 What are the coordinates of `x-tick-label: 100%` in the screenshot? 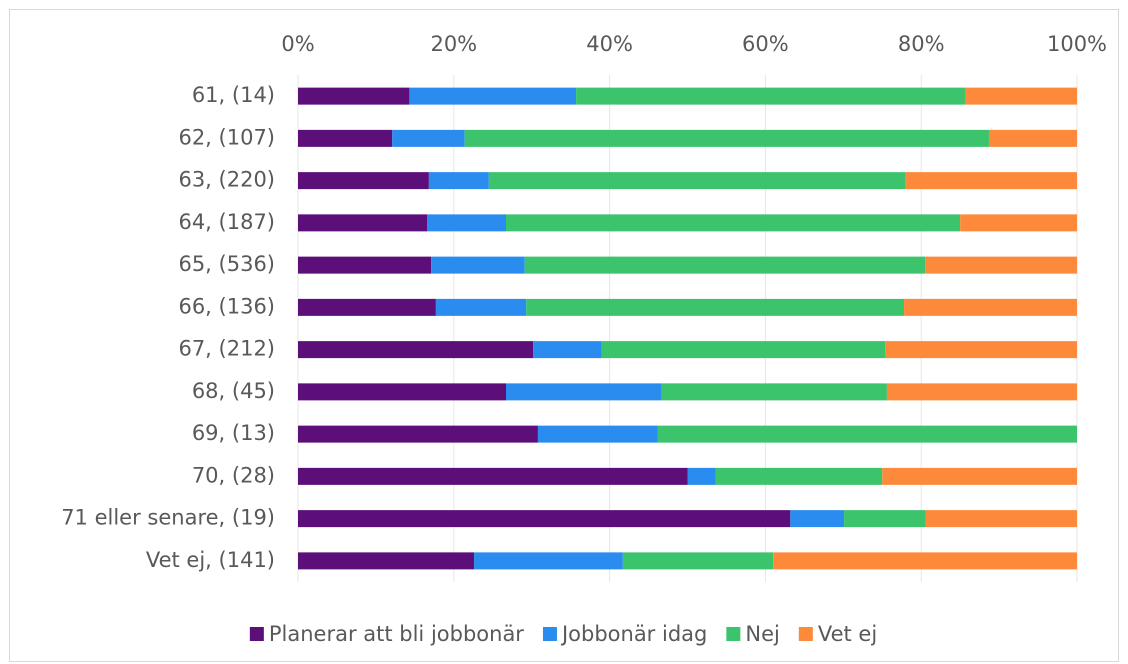 It's located at (1077, 44).